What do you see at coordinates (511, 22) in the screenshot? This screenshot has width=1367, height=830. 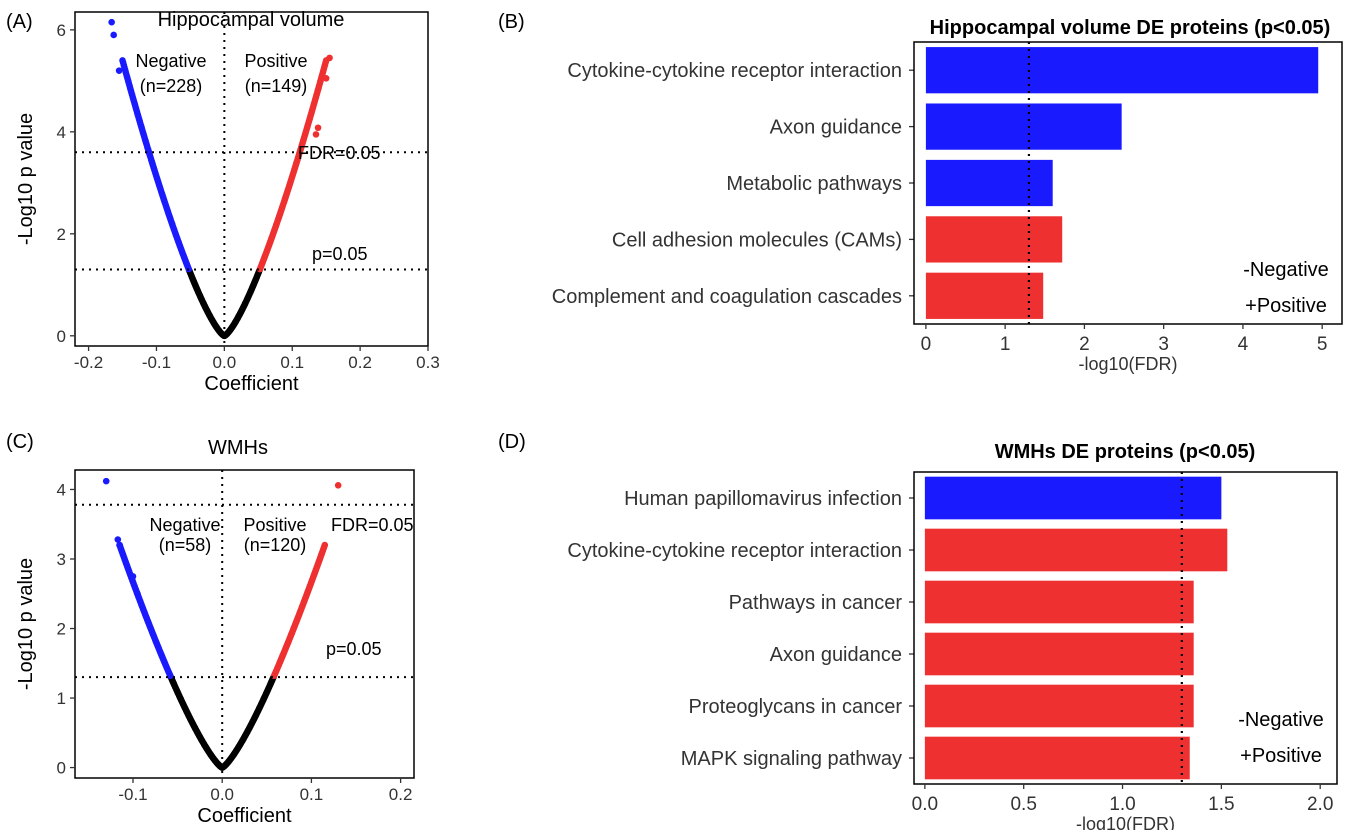 I see `panel-label: (B)` at bounding box center [511, 22].